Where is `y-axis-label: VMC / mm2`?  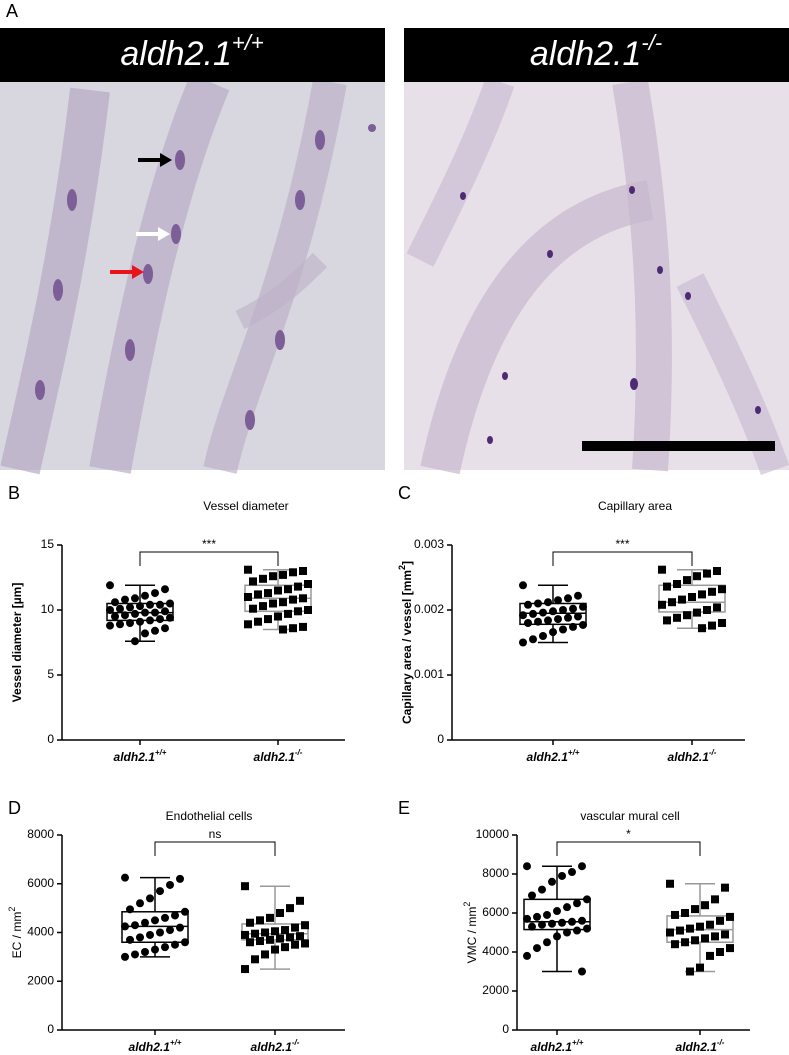 y-axis-label: VMC / mm2 is located at coordinates (470, 933).